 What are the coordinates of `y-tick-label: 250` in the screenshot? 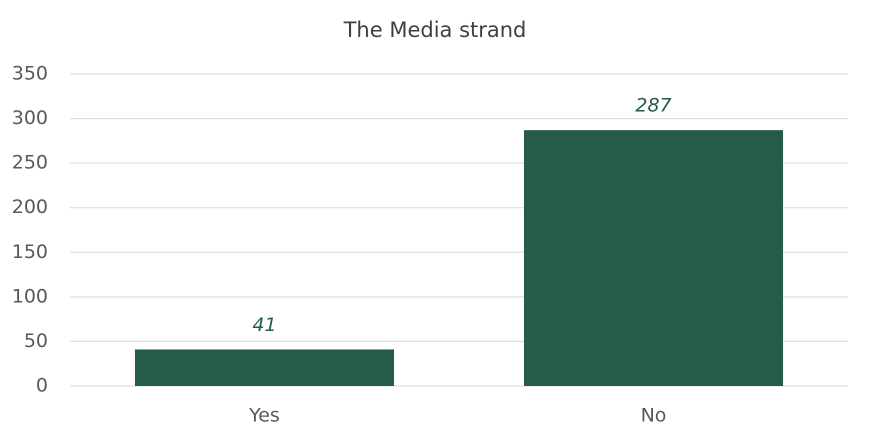 It's located at (30, 163).